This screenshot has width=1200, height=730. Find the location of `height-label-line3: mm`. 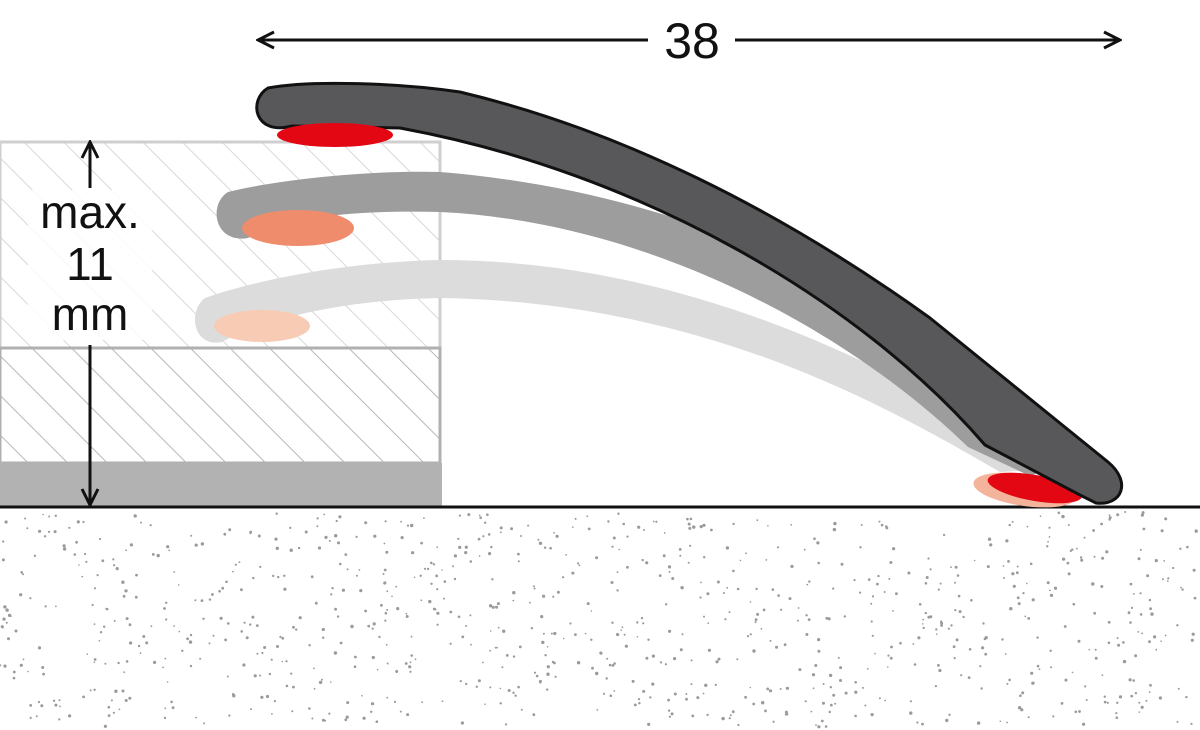

height-label-line3: mm is located at coordinates (90, 314).